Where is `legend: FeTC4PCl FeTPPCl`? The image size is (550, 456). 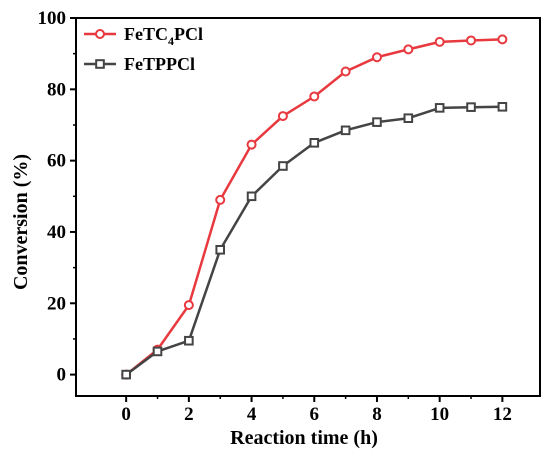
legend: FeTC4PCl FeTPPCl is located at coordinates (143, 49).